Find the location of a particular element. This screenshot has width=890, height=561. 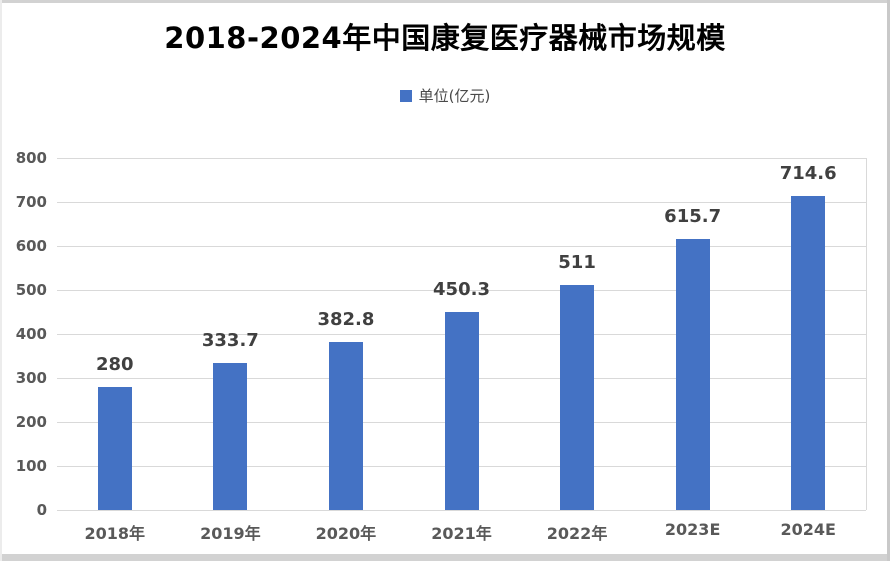

y-axis-tick-label: 400 is located at coordinates (31, 334).